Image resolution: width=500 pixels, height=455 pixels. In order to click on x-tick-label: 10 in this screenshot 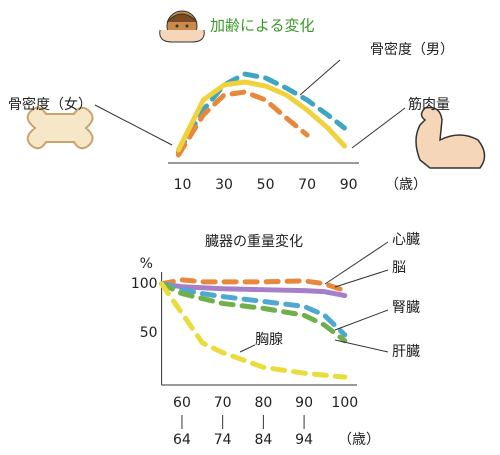, I will do `click(183, 185)`.